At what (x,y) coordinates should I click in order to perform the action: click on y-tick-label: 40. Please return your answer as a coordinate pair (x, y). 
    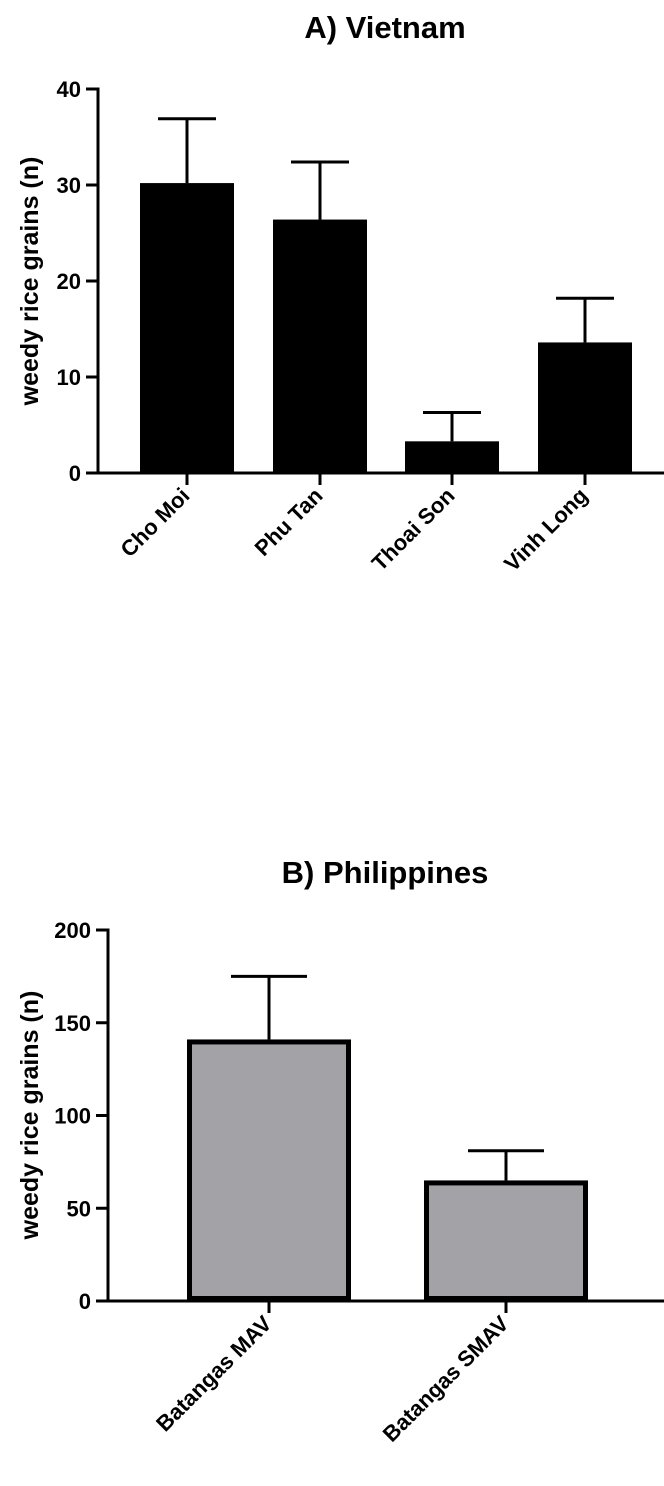
    Looking at the image, I should click on (69, 89).